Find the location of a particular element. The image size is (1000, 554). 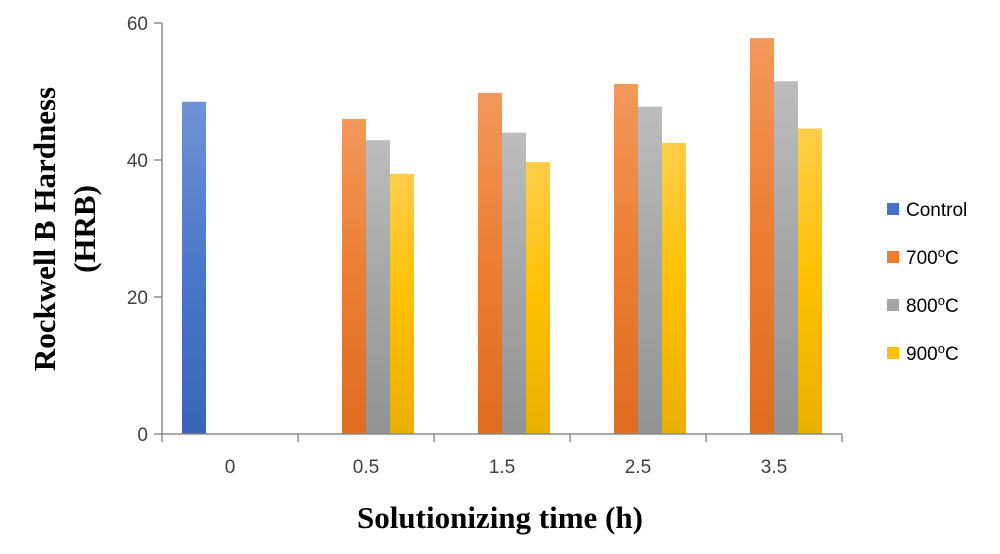

bar-900-2.5 is located at coordinates (674, 288).